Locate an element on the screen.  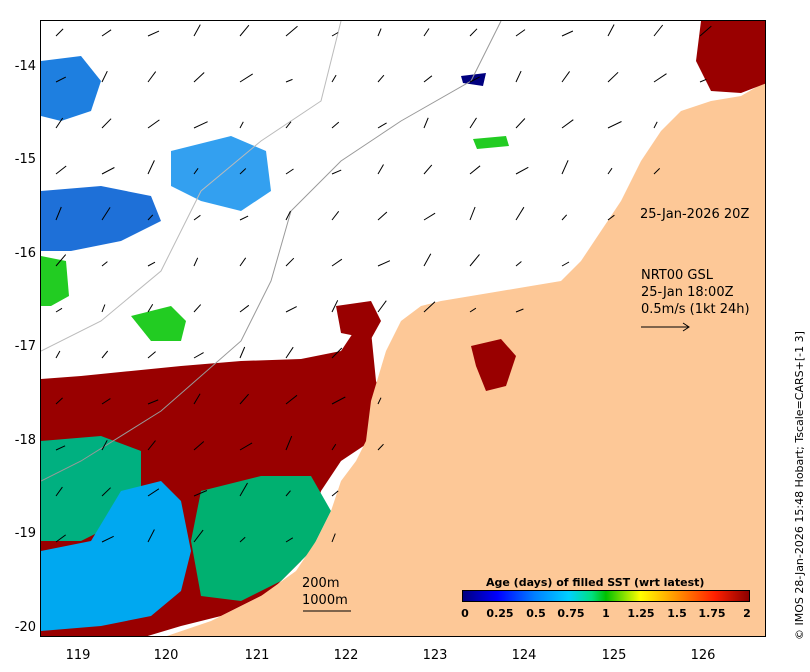
old-sst-northeast is located at coordinates (730, 57).